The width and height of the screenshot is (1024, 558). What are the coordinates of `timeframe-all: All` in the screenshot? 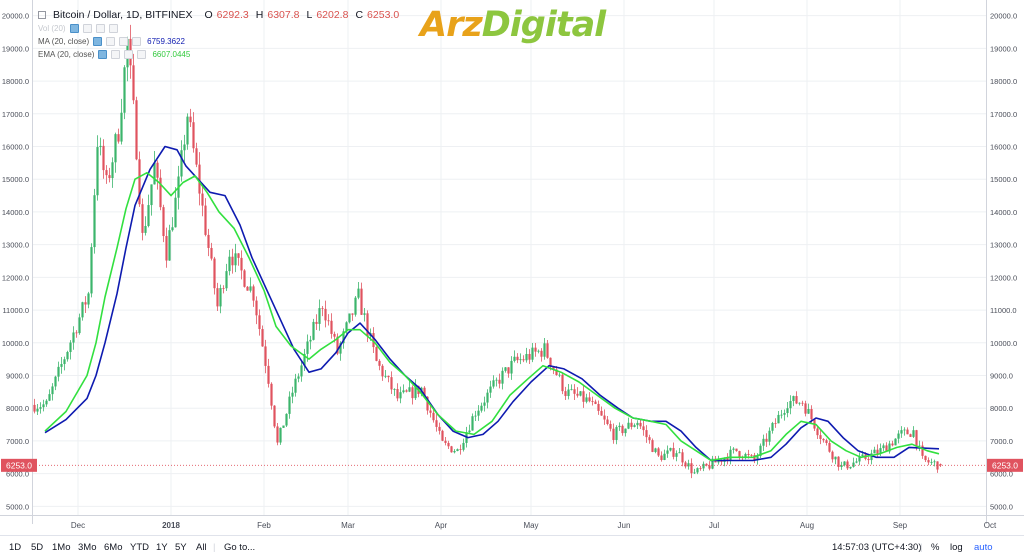 It's located at (201, 547).